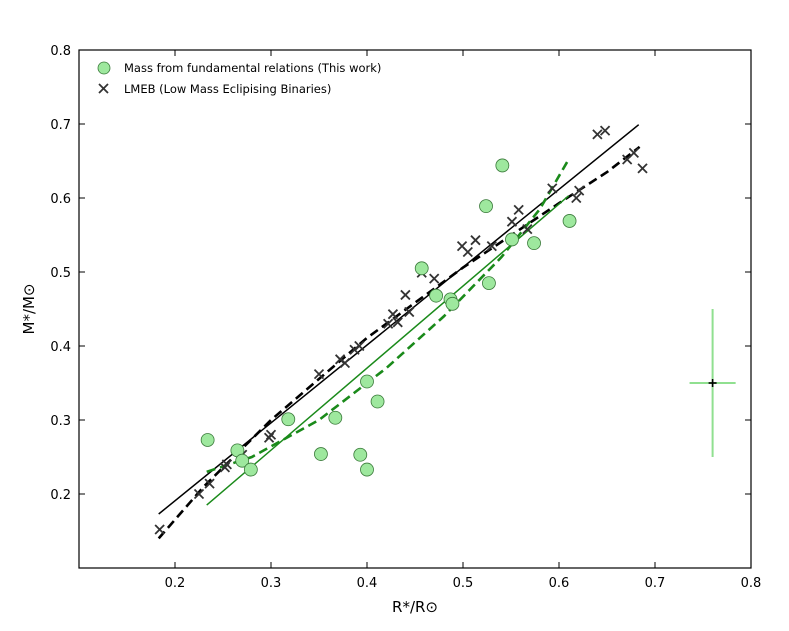 The height and width of the screenshot is (631, 789). I want to click on legend-label-lmeb: LMEB (Low Mass Eclipising Binaries), so click(227, 89).